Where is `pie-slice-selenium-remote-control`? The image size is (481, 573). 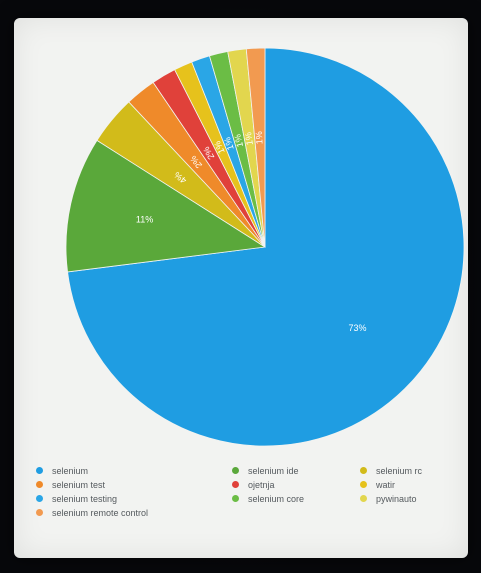
pie-slice-selenium-remote-control is located at coordinates (255, 147).